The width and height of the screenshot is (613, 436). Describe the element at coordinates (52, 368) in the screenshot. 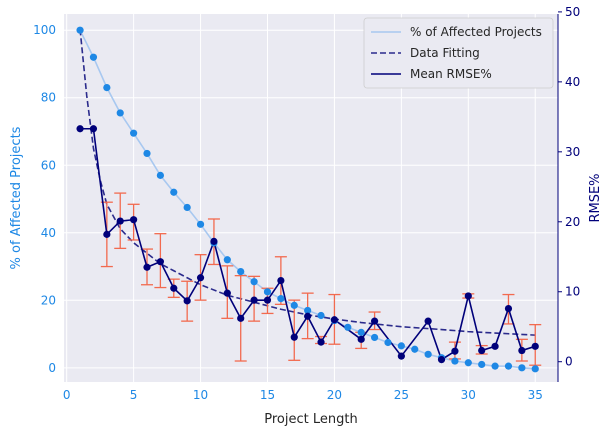

I see `y-left-tick-label: 0` at that location.